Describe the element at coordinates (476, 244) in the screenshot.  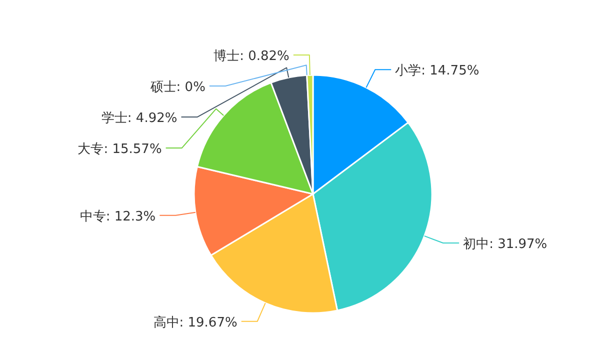
I see `slice-label: 初中` at that location.